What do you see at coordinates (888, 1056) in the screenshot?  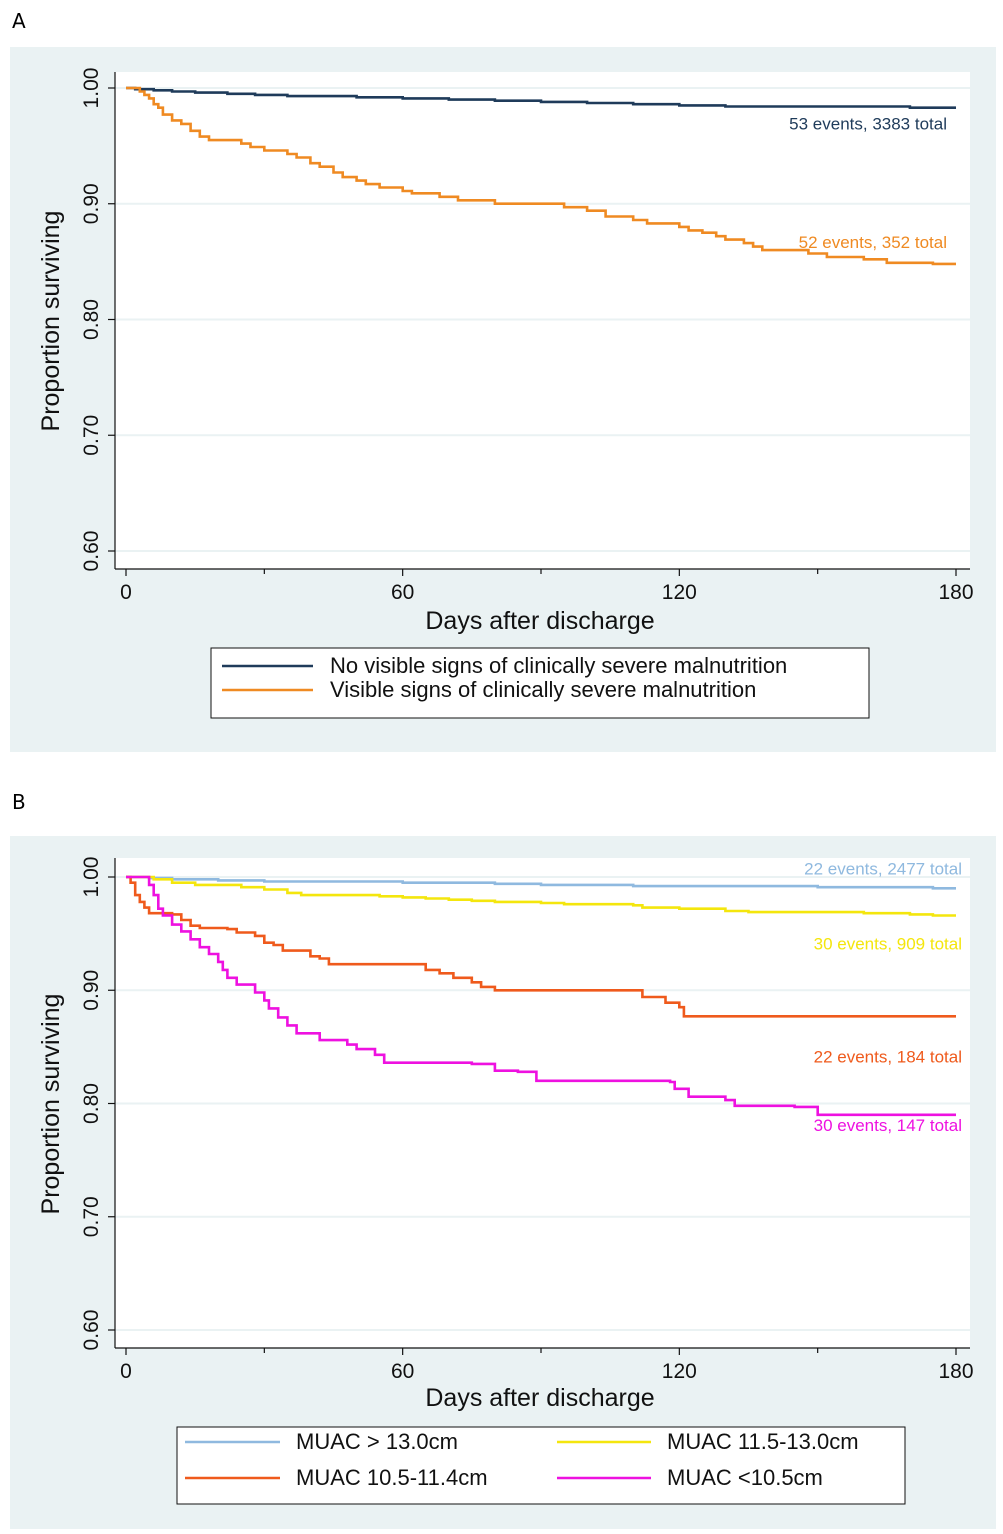 I see `series-annotation: 22 events, 184 total` at bounding box center [888, 1056].